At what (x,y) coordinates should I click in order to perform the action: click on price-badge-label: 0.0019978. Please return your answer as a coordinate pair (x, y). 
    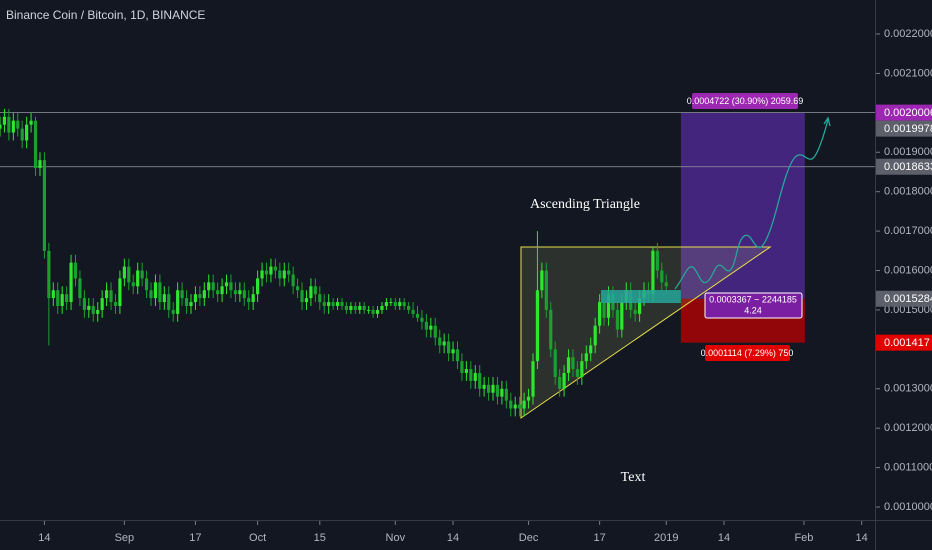
    Looking at the image, I should click on (908, 129).